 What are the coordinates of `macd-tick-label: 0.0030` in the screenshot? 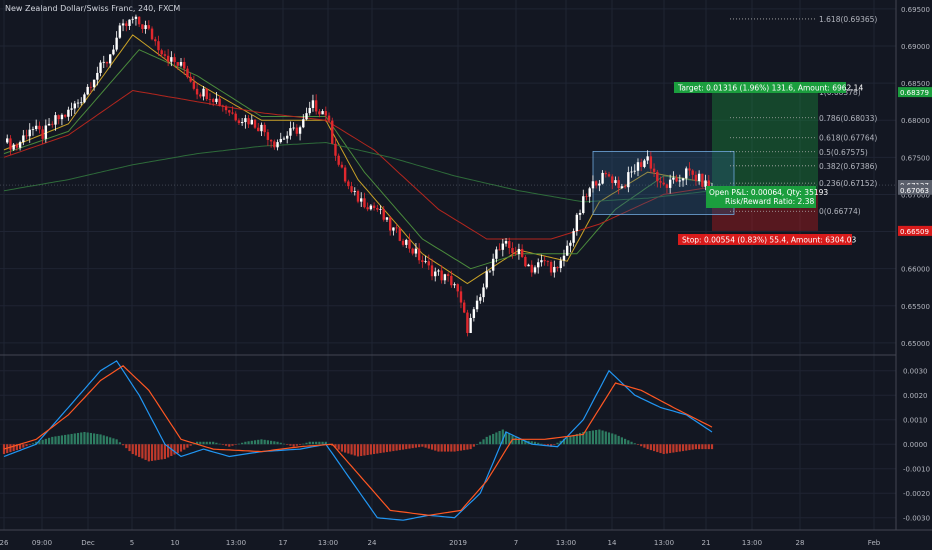 It's located at (915, 372).